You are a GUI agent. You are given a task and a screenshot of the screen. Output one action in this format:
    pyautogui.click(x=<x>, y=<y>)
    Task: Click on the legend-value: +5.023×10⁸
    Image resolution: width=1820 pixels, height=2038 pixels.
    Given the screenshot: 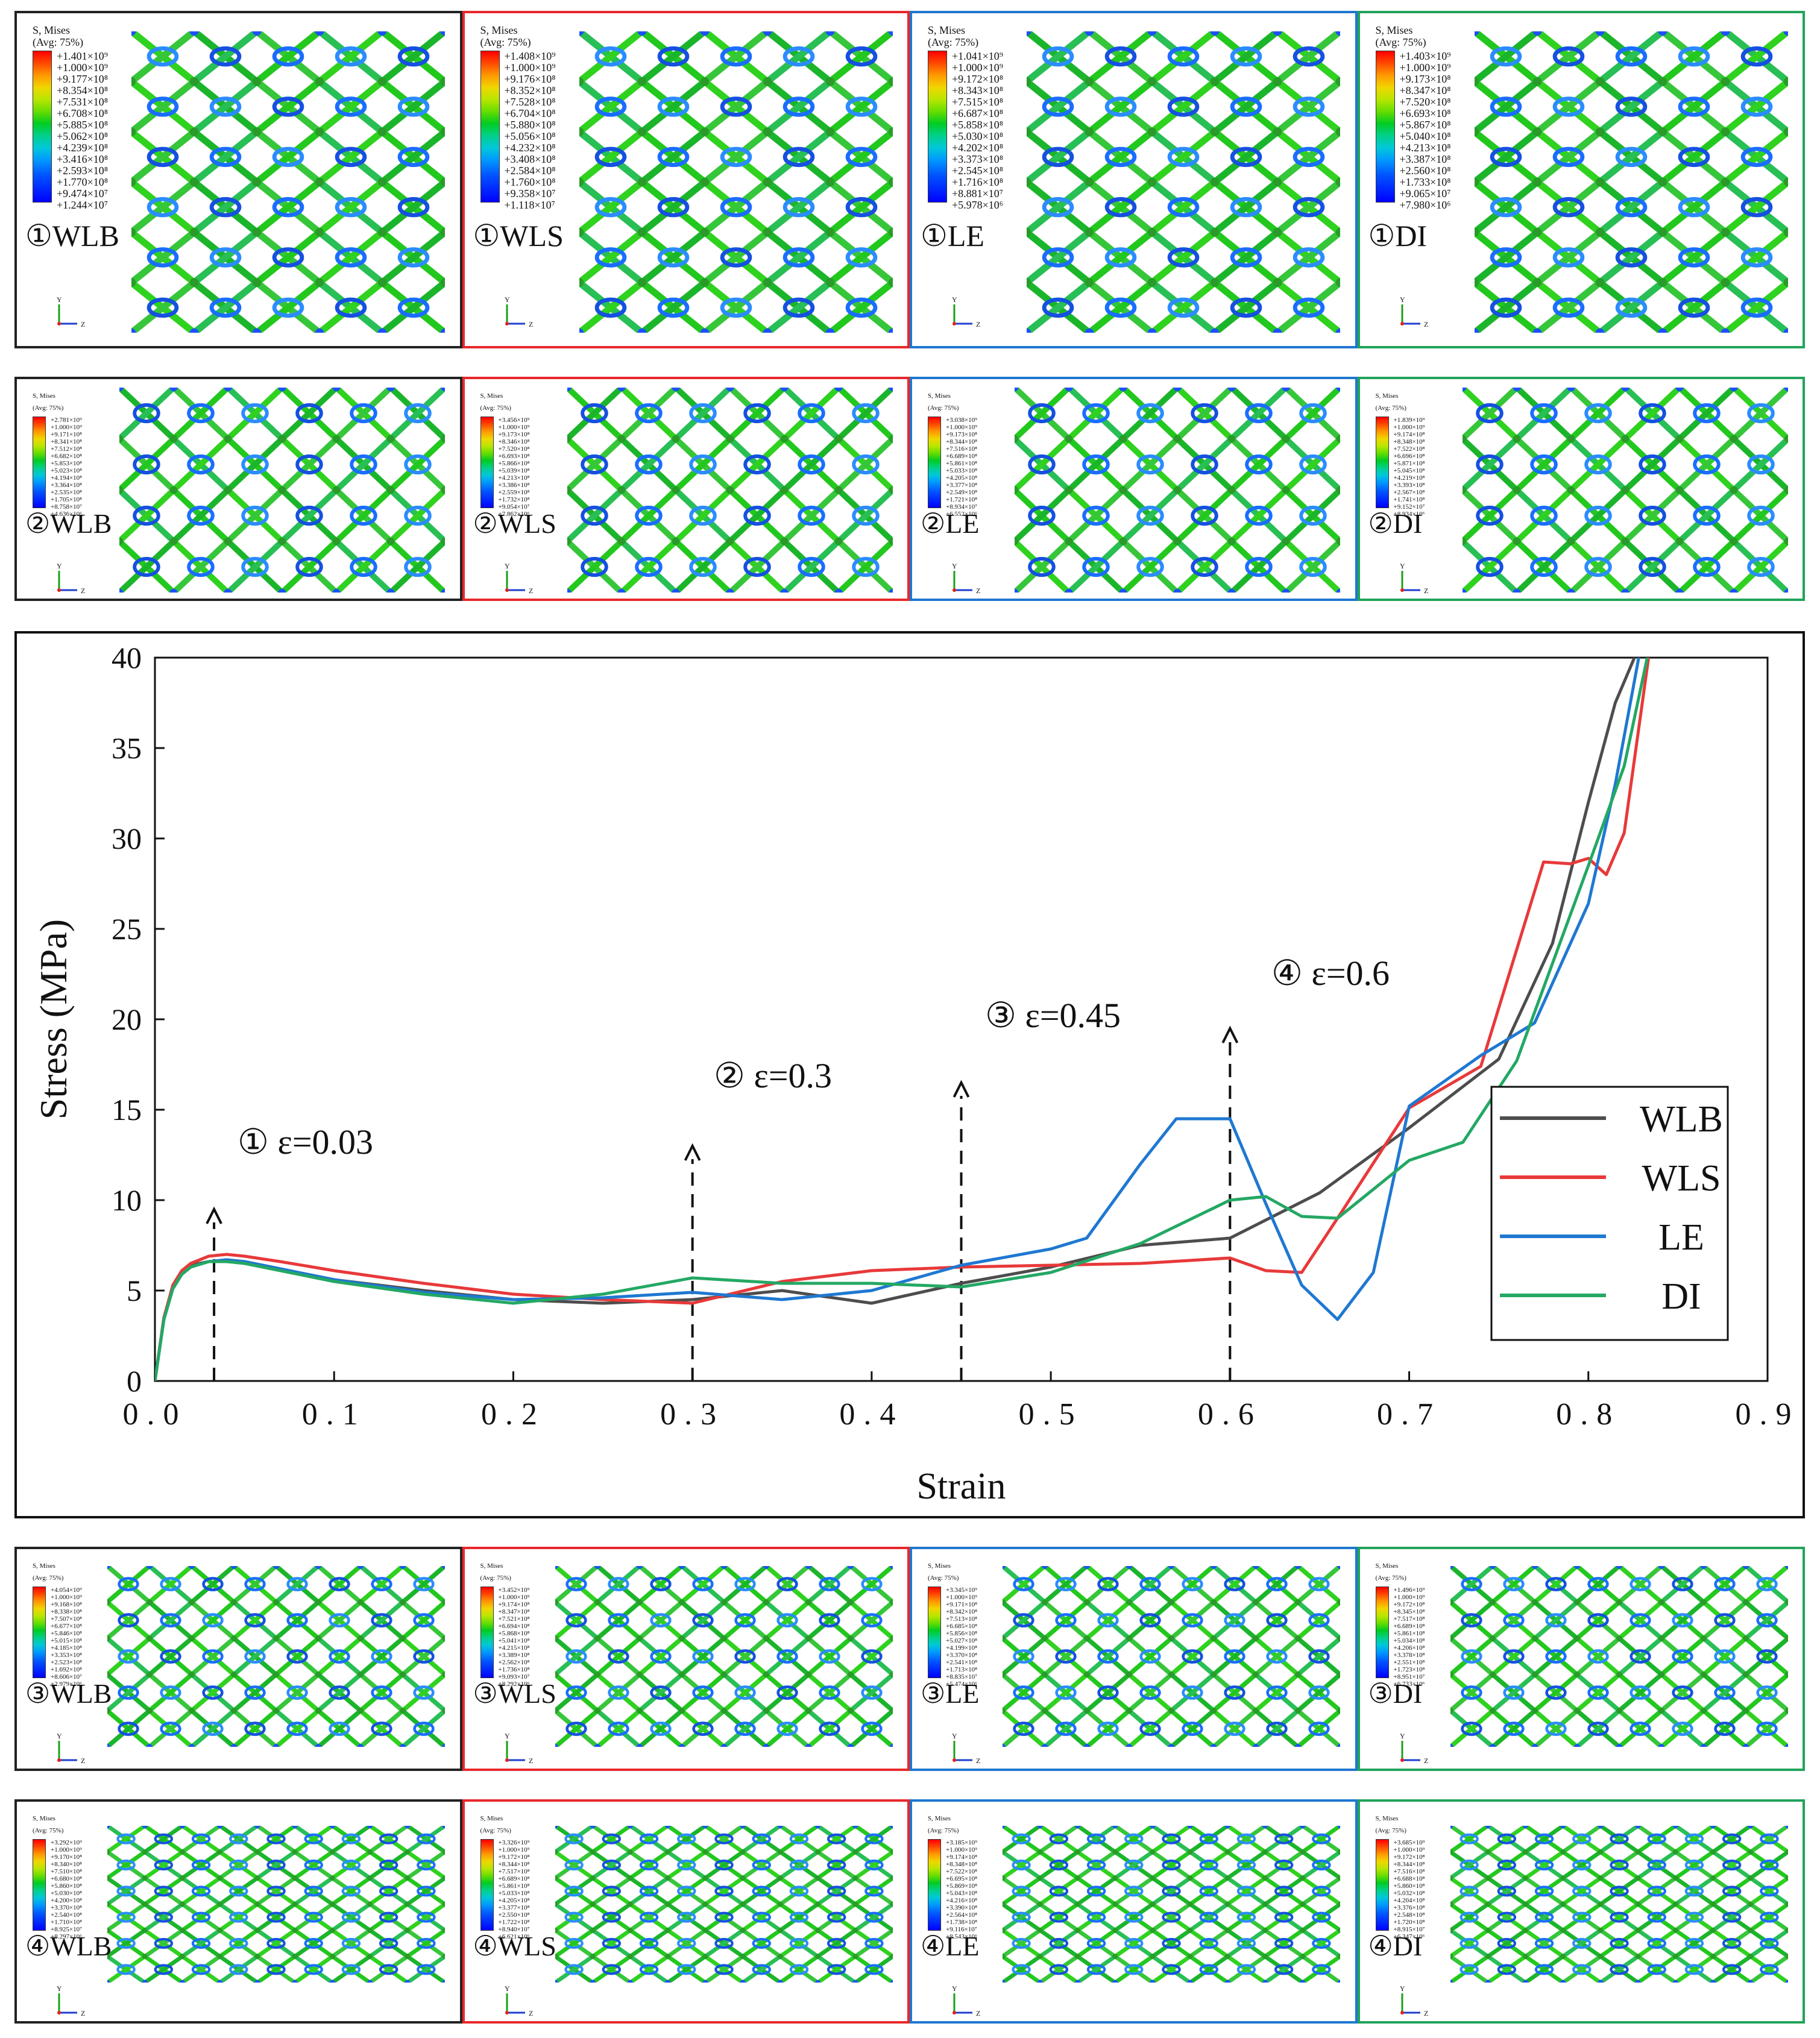 What is the action you would take?
    pyautogui.click(x=67, y=470)
    